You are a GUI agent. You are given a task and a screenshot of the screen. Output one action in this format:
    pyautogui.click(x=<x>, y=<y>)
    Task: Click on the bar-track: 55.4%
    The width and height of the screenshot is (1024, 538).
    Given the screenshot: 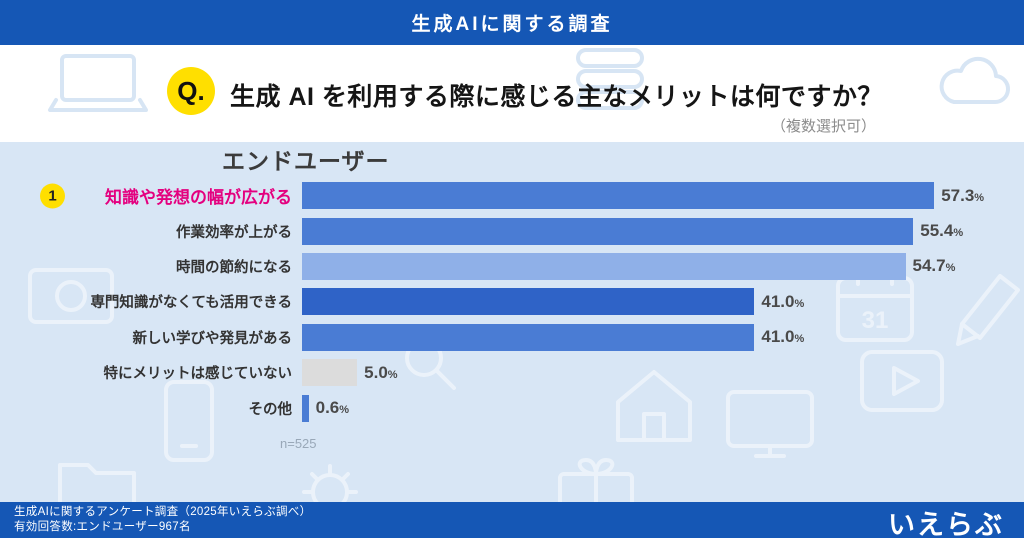 What is the action you would take?
    pyautogui.click(x=633, y=231)
    